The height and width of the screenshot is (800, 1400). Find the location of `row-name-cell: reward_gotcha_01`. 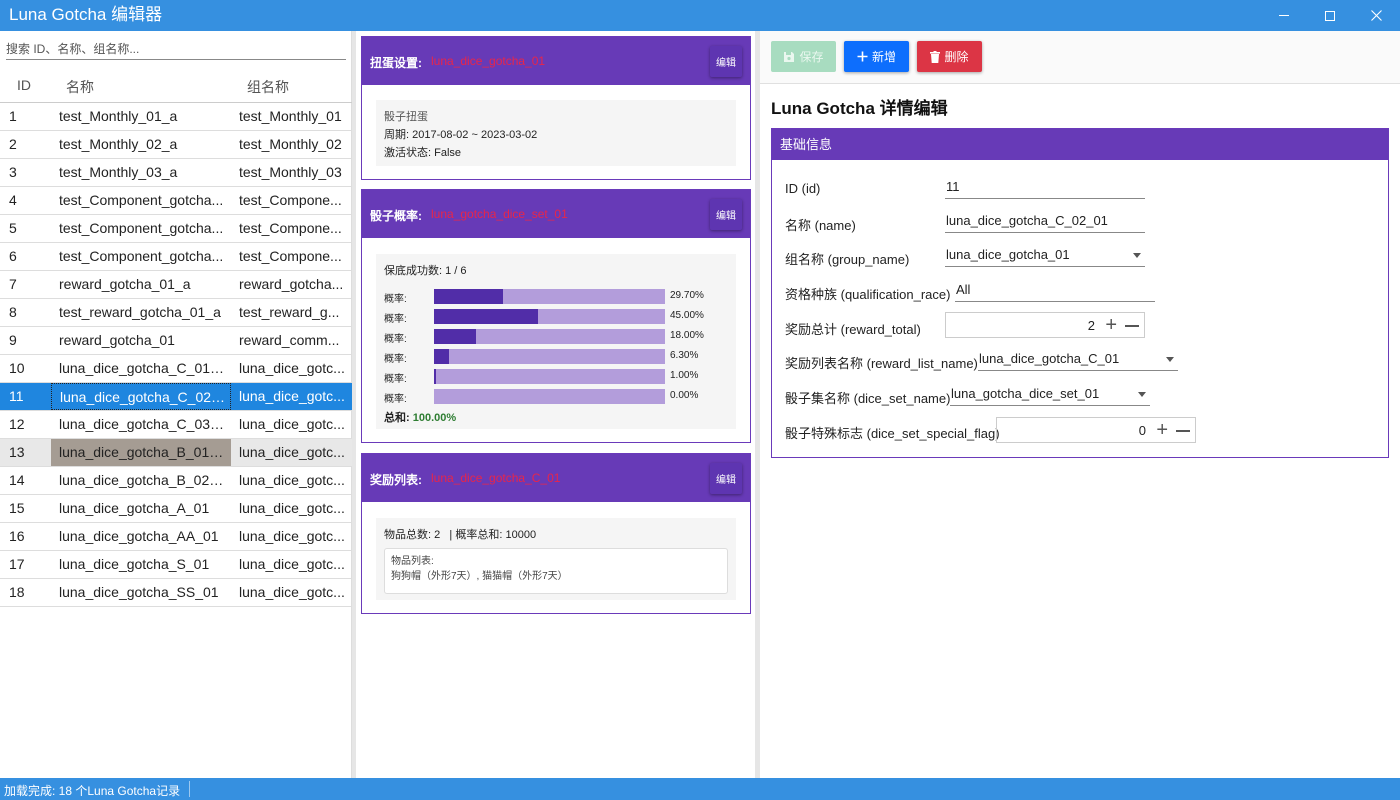

row-name-cell: reward_gotcha_01 is located at coordinates (117, 340).